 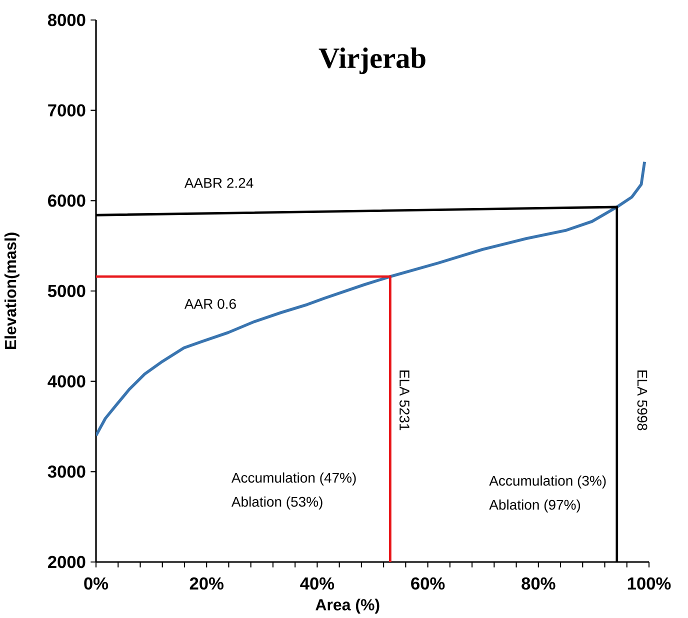 I want to click on y-tick-label: 6000, so click(x=67, y=200).